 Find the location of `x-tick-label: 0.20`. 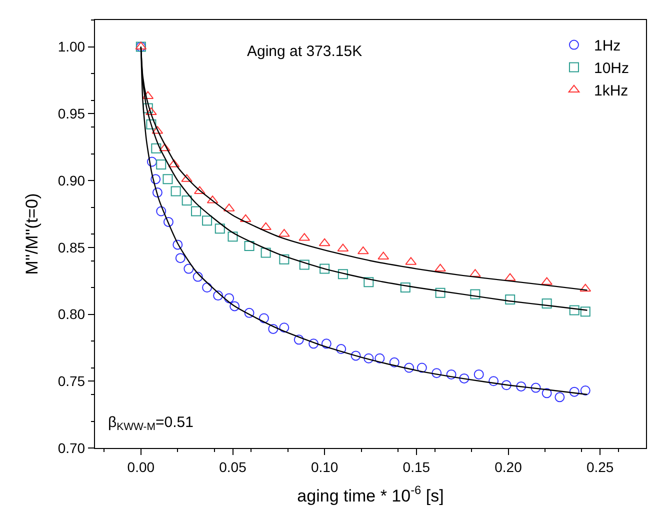

x-tick-label: 0.20 is located at coordinates (508, 466).